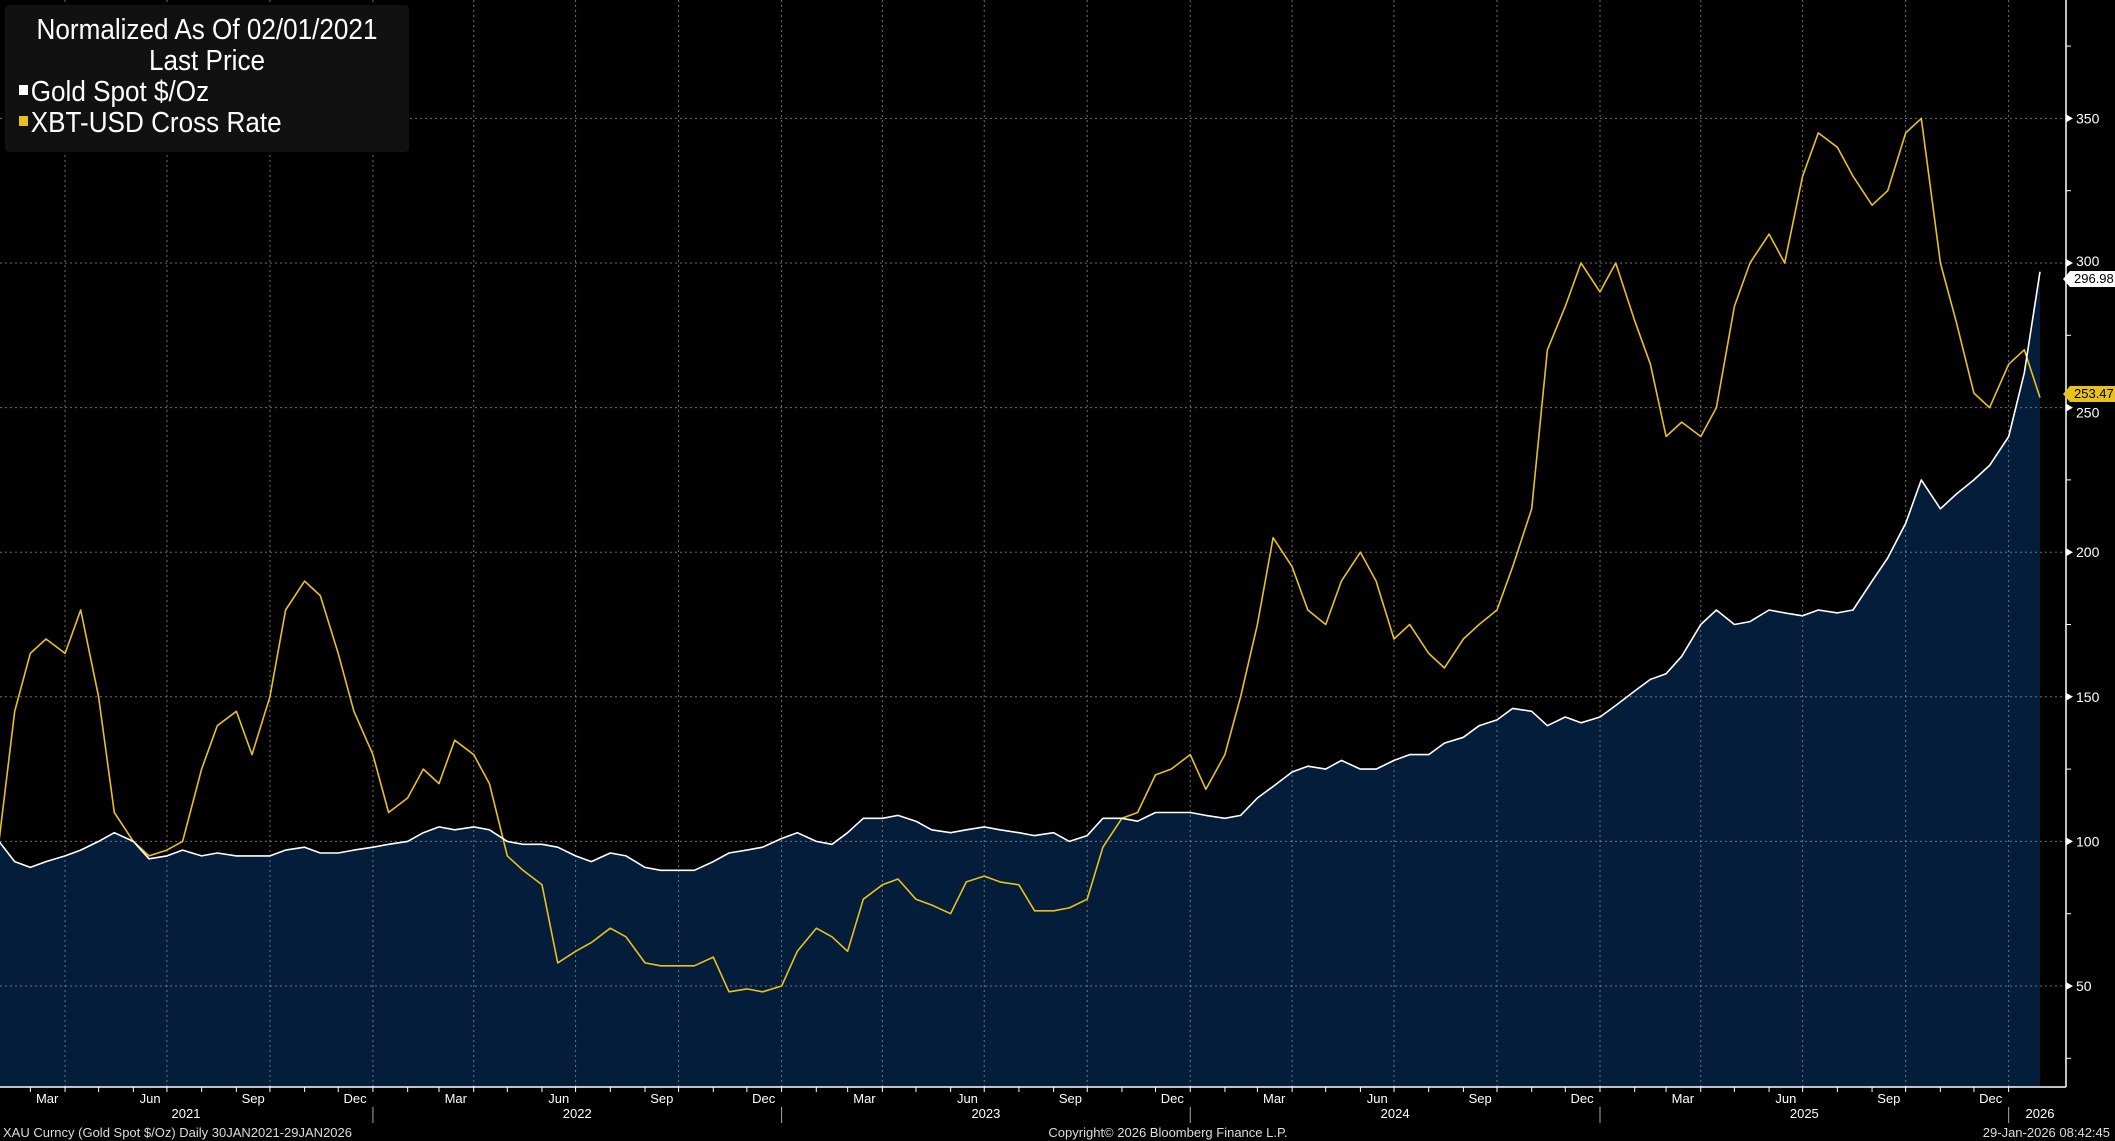 The width and height of the screenshot is (2115, 1141). Describe the element at coordinates (2089, 279) in the screenshot. I see `last-value-tag-gold: 296.98` at that location.